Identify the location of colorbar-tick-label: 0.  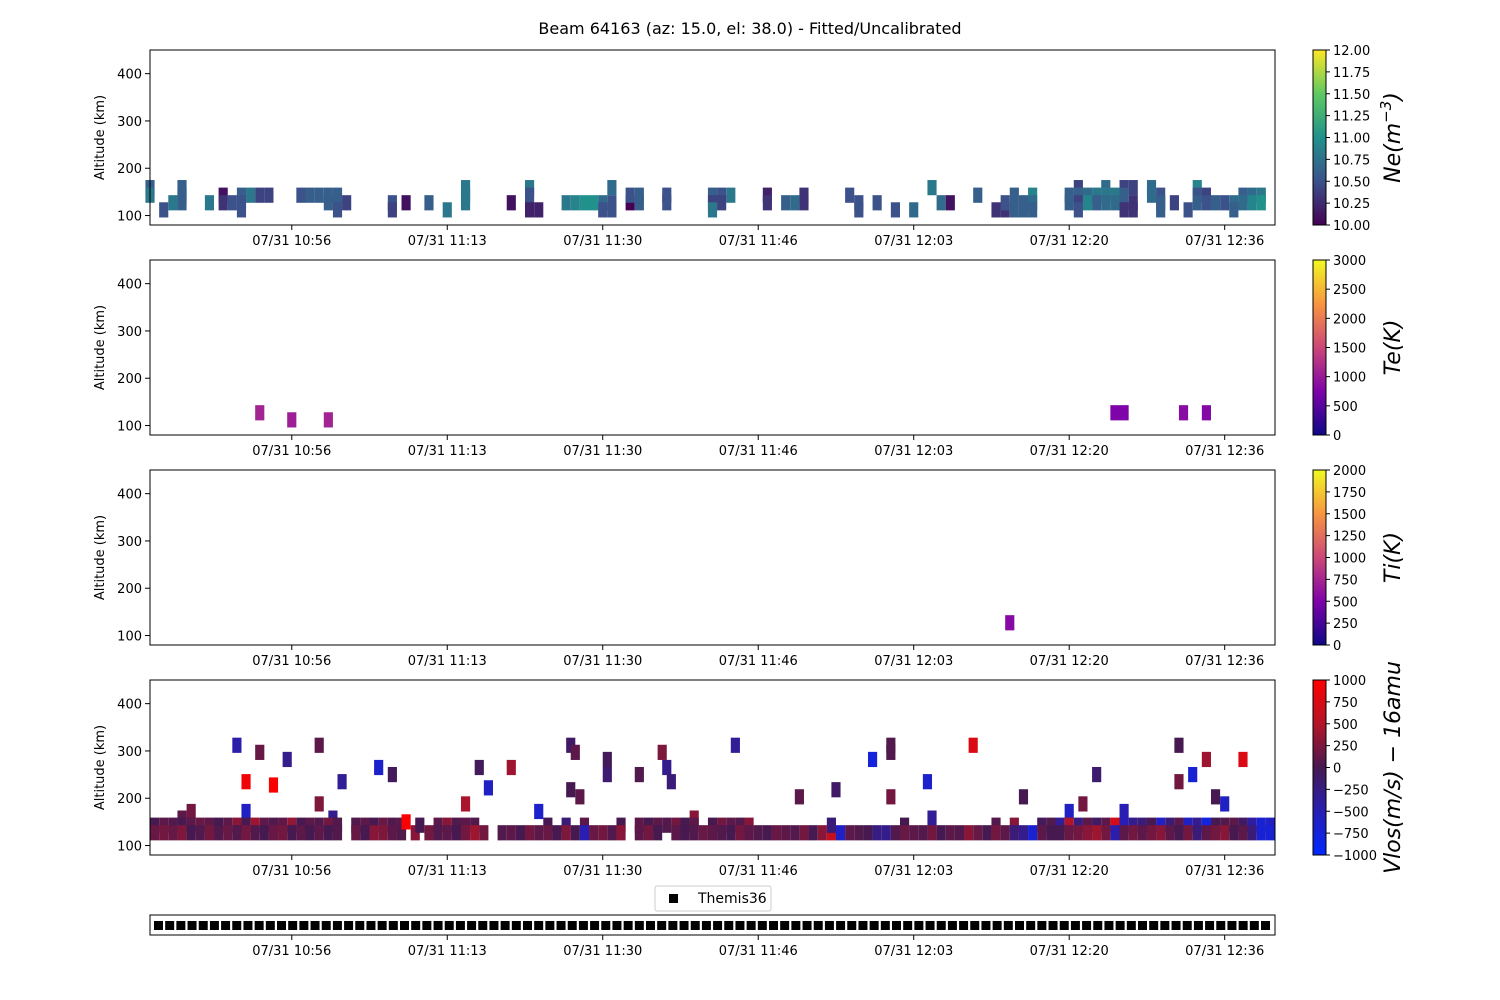
(1337, 769).